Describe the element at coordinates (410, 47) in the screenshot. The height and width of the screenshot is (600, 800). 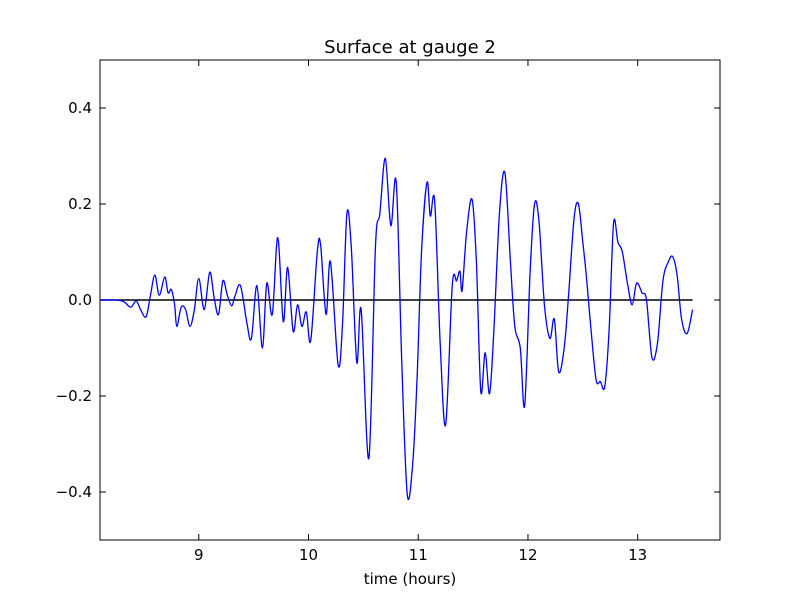
I see `chart-title: Surface at gauge 2` at that location.